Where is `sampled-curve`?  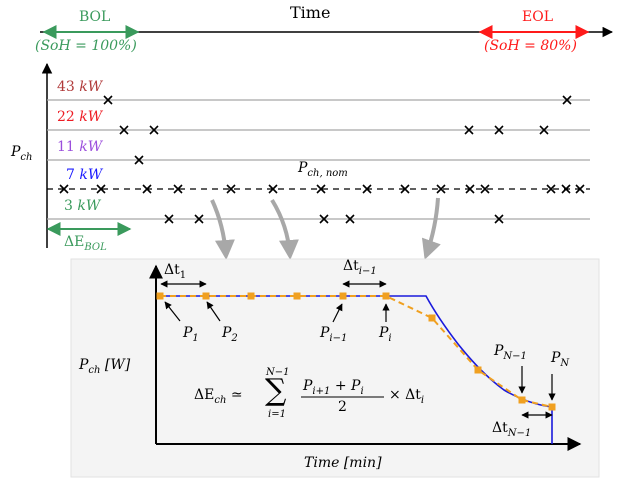 sampled-curve is located at coordinates (356, 351).